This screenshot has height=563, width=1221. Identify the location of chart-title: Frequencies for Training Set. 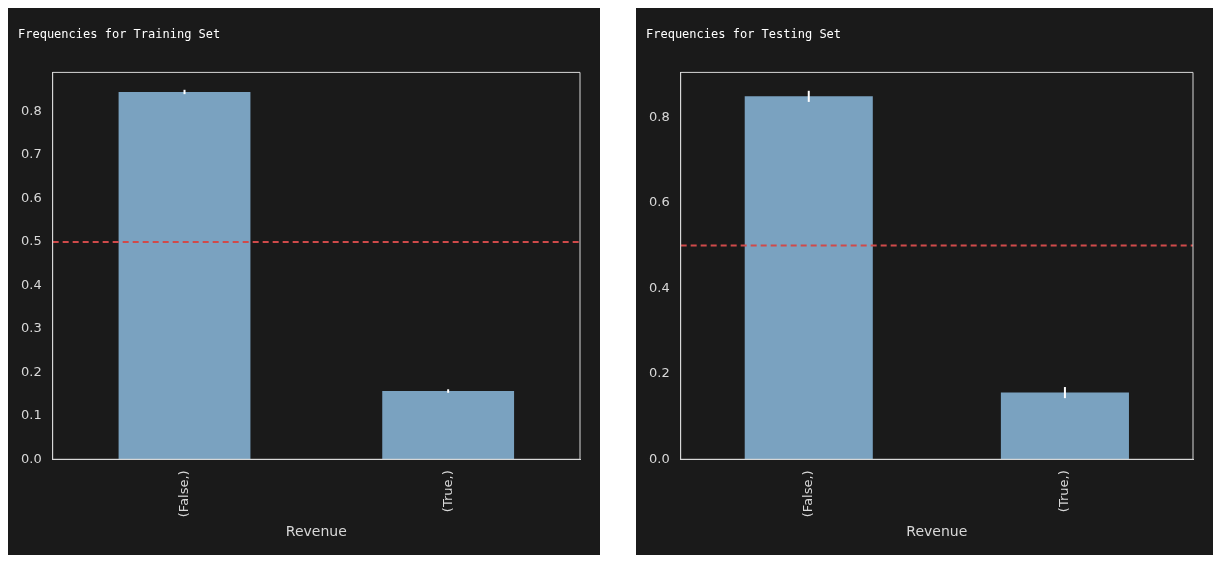
(119, 34).